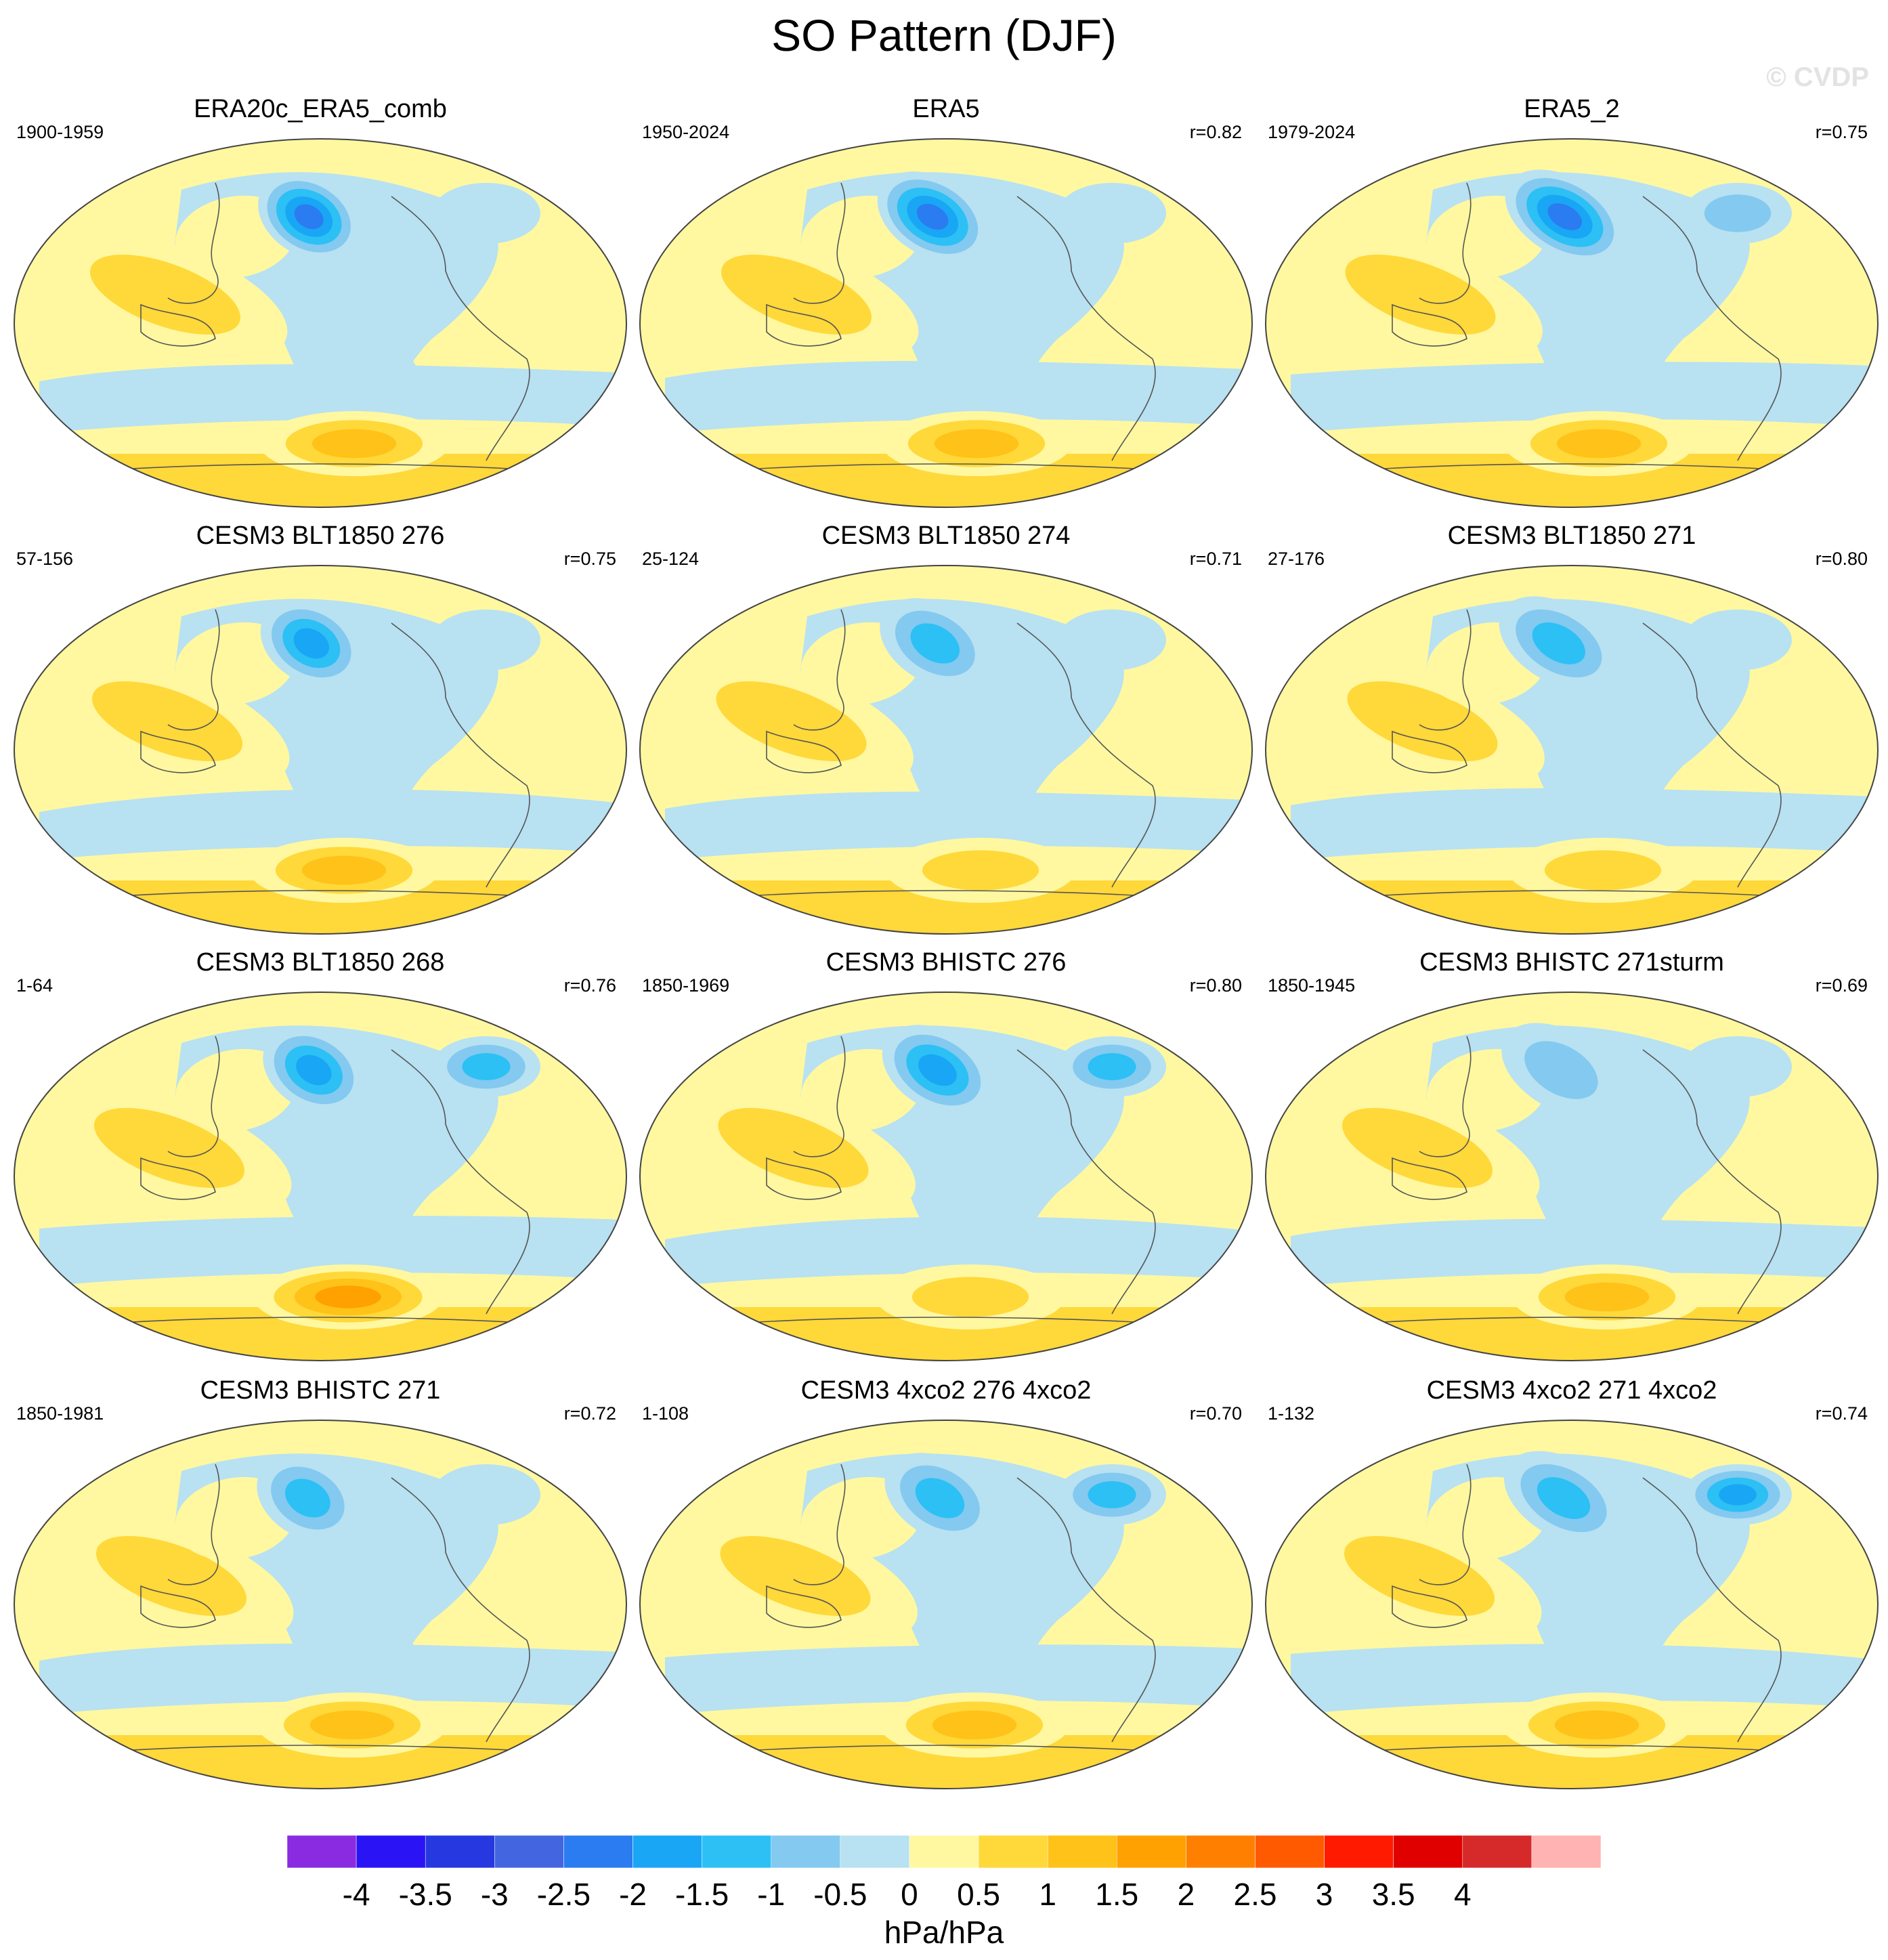 Image resolution: width=1888 pixels, height=1960 pixels. What do you see at coordinates (665, 1413) in the screenshot?
I see `panel-years: 1-108` at bounding box center [665, 1413].